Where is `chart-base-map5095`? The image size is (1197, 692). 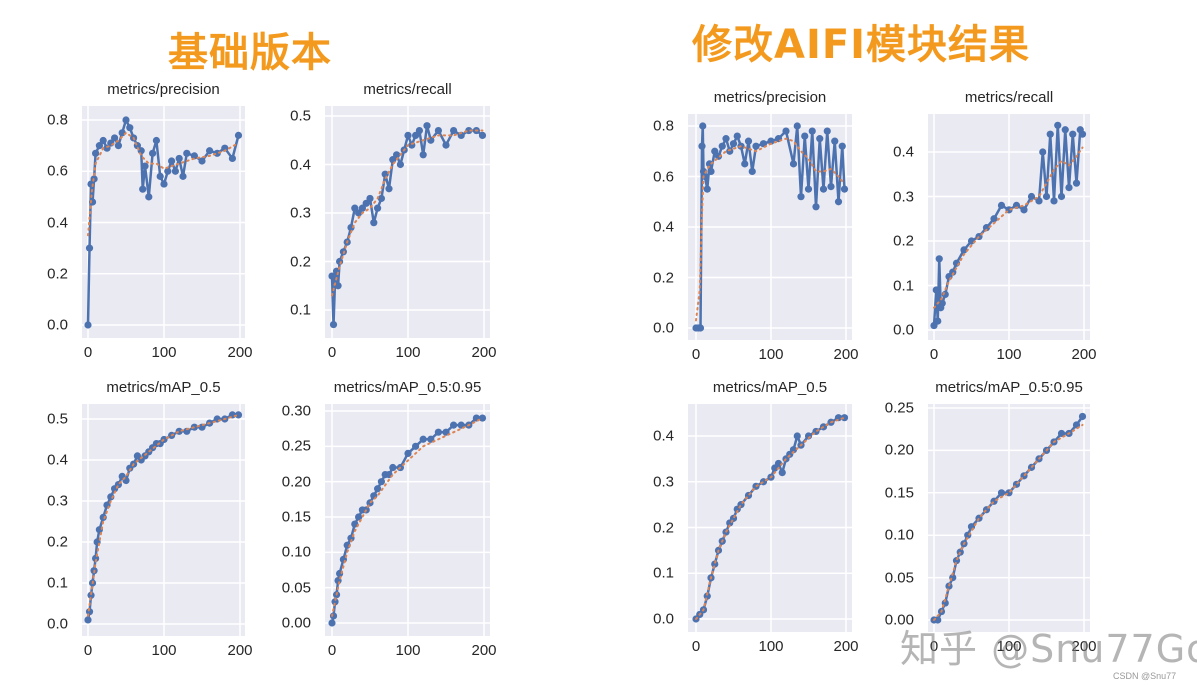
chart-base-map5095 is located at coordinates (407, 520).